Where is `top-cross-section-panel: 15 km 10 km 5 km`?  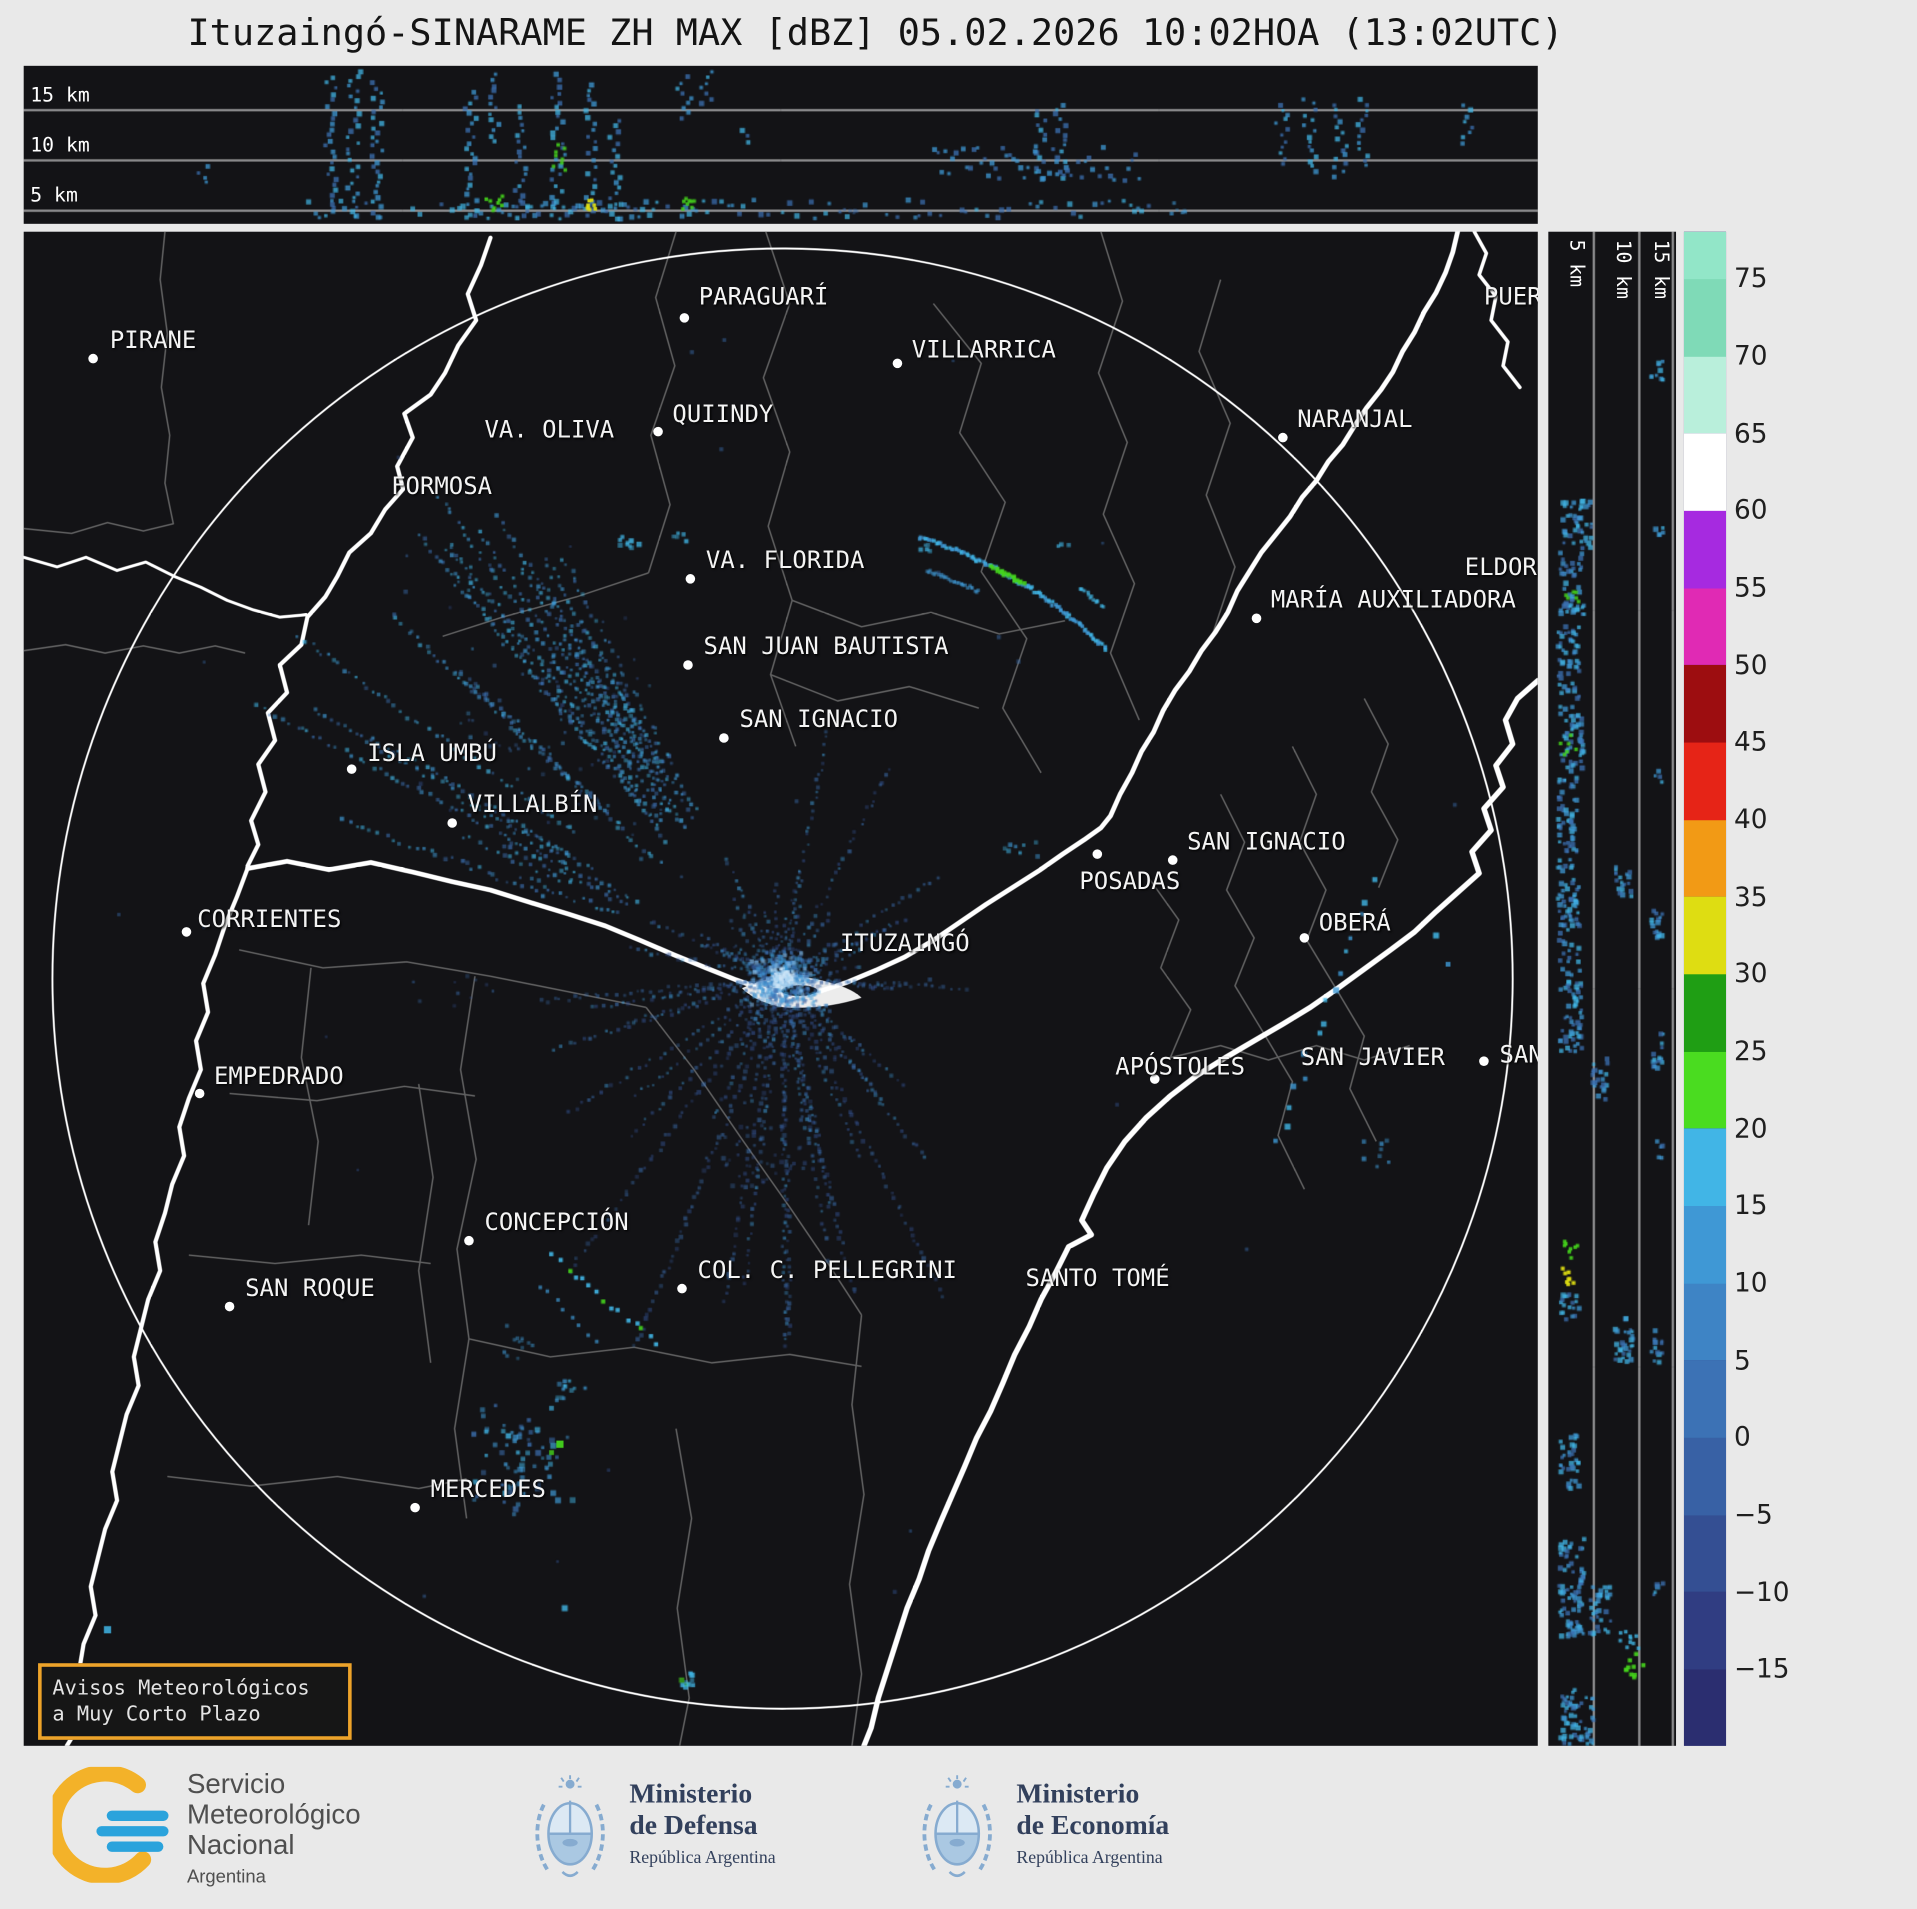 top-cross-section-panel: 15 km 10 km 5 km is located at coordinates (780, 144).